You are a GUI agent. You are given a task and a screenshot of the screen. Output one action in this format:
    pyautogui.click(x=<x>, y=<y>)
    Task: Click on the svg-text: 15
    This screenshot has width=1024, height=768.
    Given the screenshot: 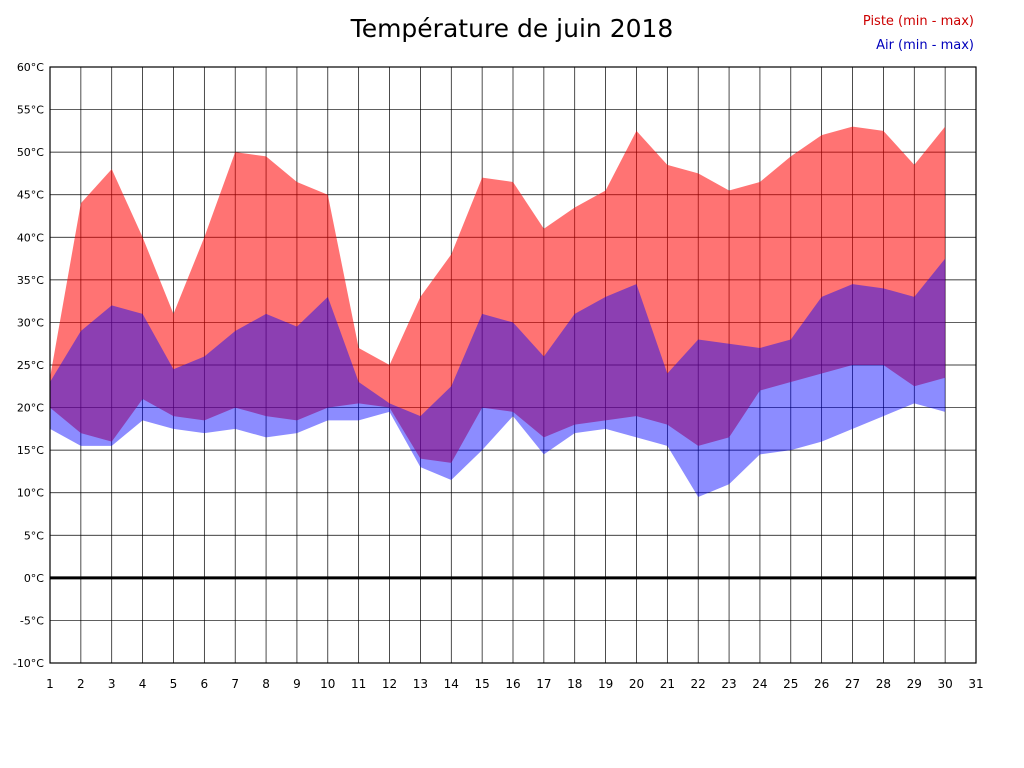 What is the action you would take?
    pyautogui.click(x=481, y=684)
    